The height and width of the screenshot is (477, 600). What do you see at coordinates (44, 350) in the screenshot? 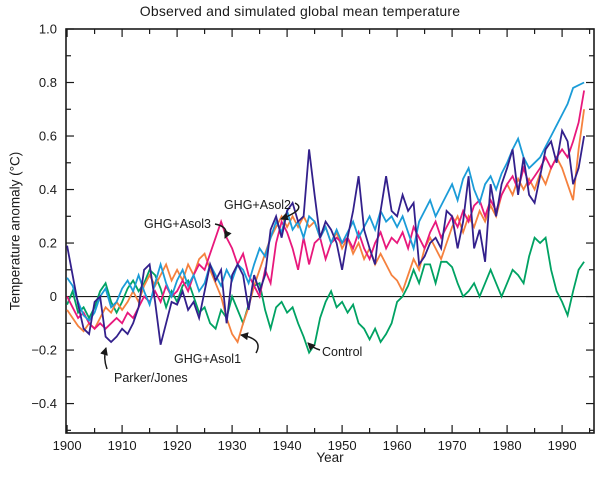
I see `y-tick-label: −0.2` at bounding box center [44, 350].